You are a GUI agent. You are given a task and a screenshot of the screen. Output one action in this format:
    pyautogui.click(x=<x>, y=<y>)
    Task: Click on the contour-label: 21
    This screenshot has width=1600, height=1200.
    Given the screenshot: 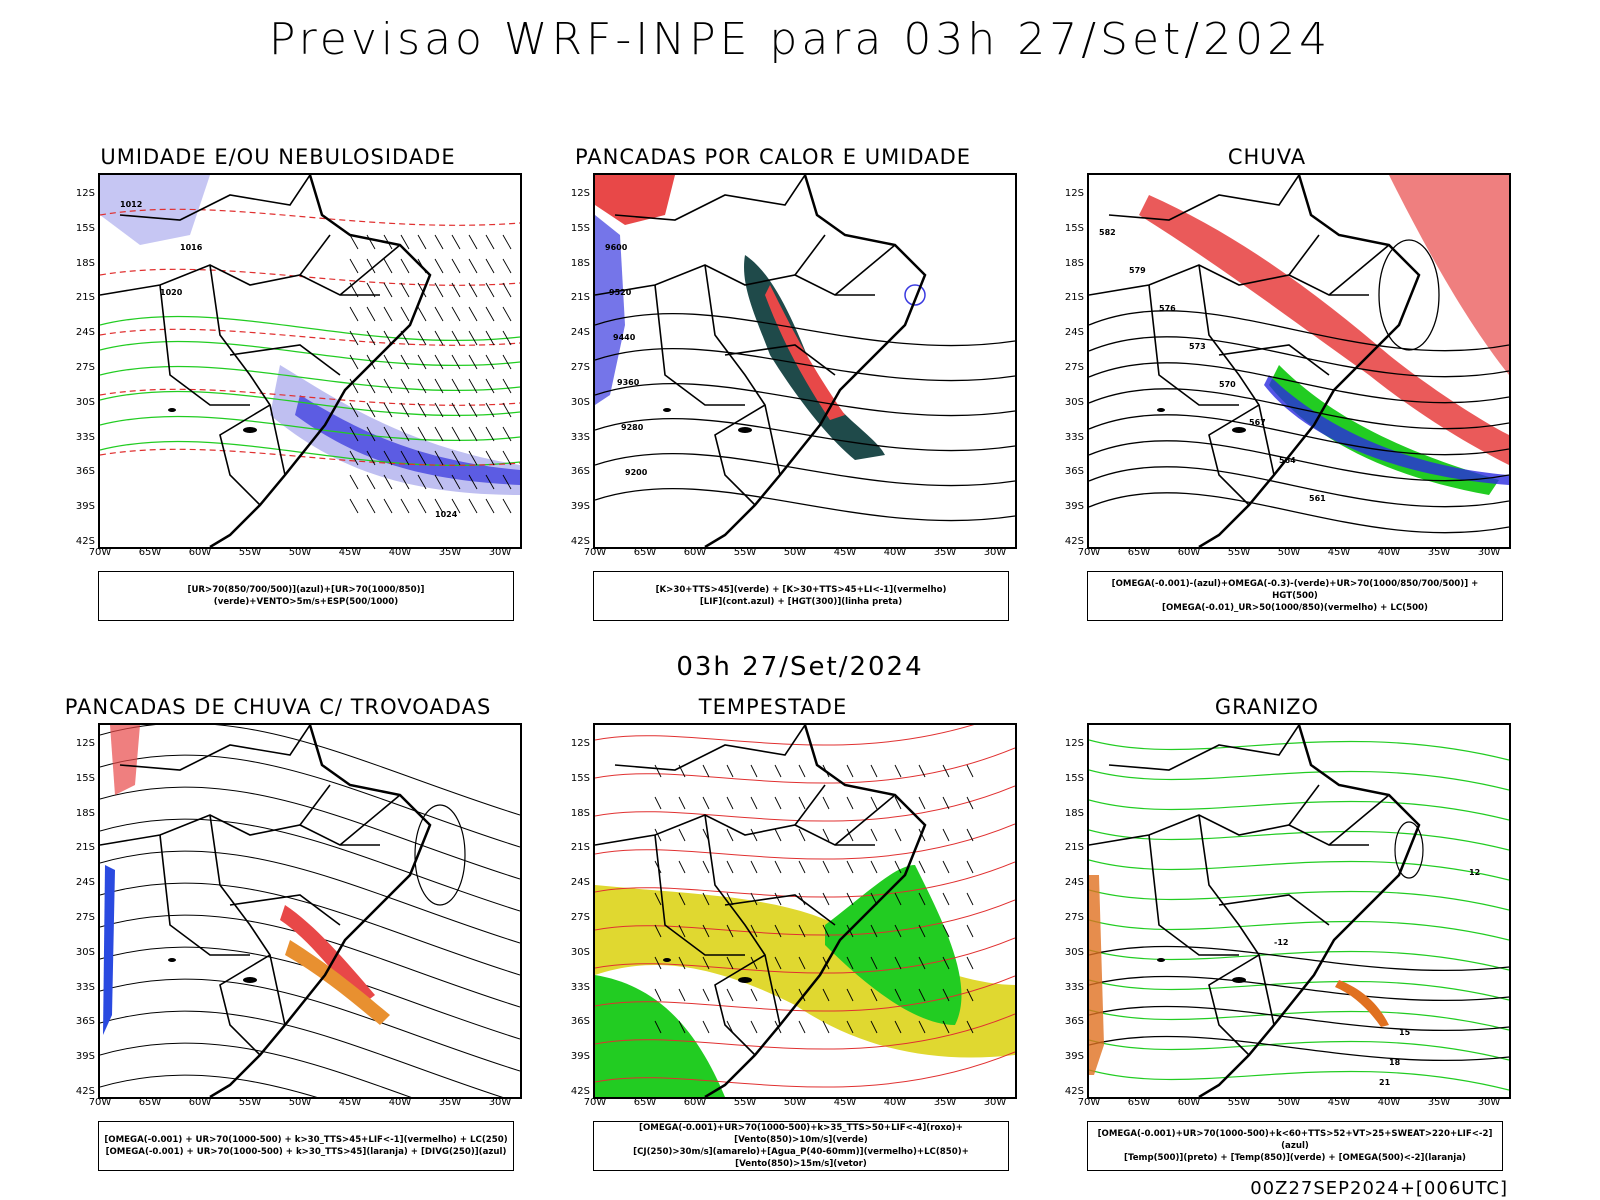 What is the action you would take?
    pyautogui.click(x=1385, y=1082)
    